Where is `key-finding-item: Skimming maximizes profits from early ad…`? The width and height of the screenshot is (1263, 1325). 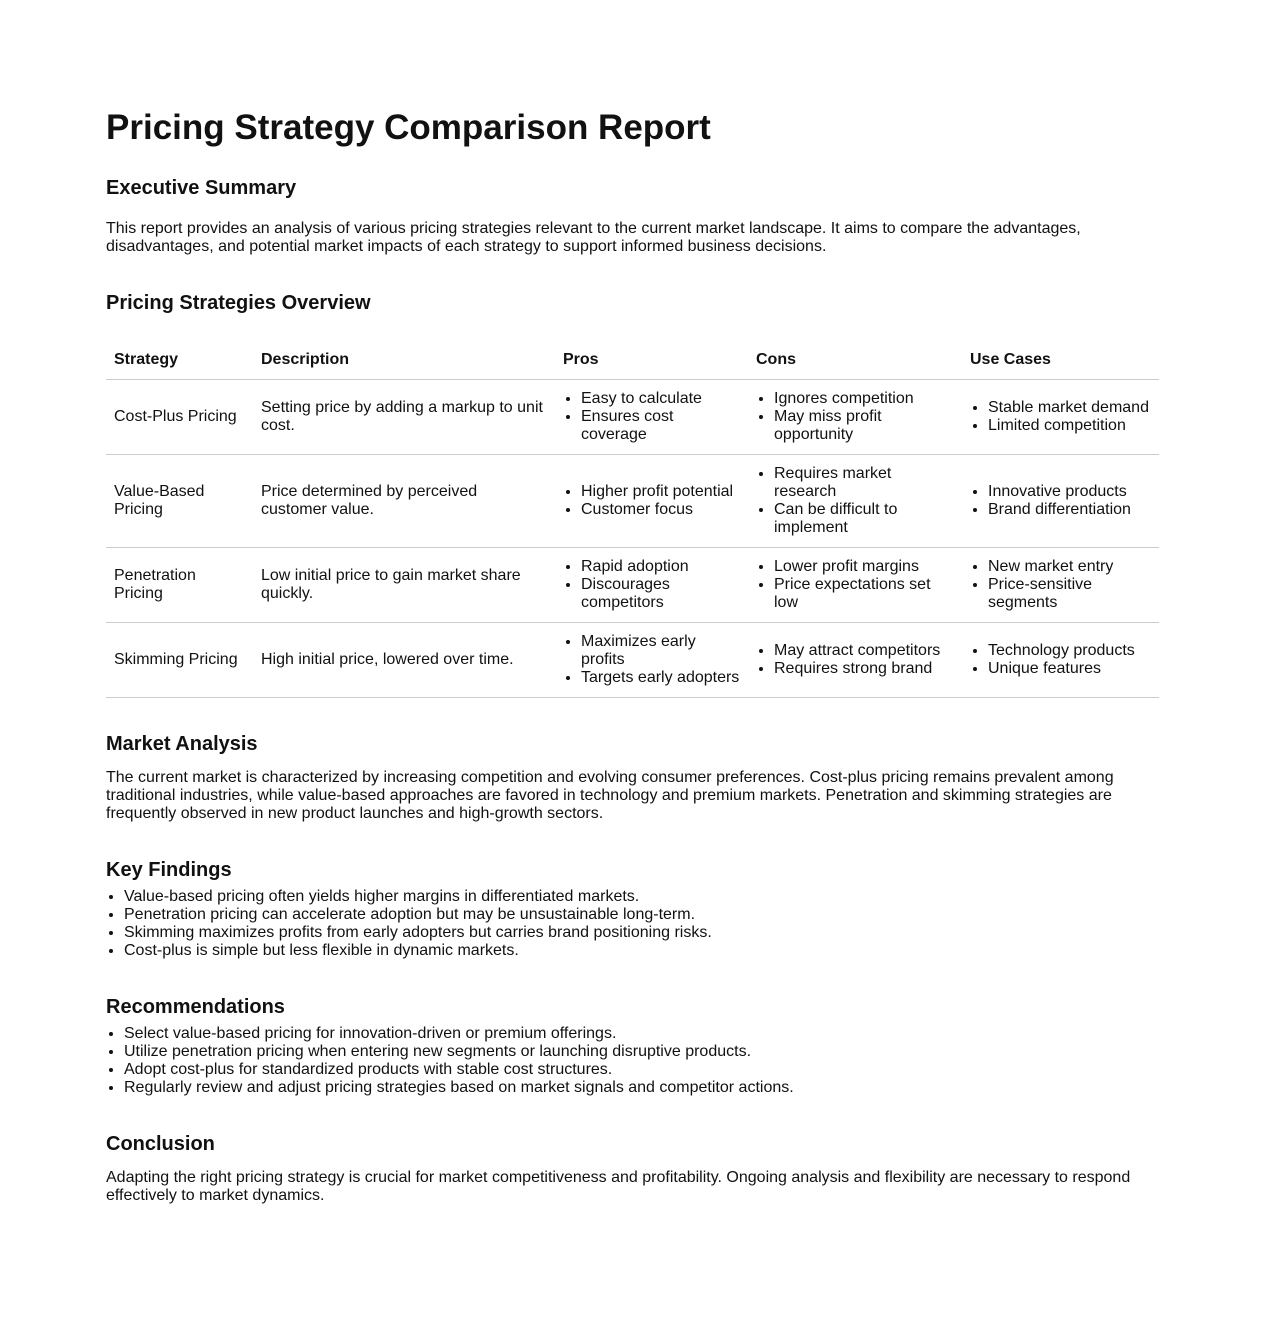
key-finding-item: Skimming maximizes profits from early ad… is located at coordinates (641, 933).